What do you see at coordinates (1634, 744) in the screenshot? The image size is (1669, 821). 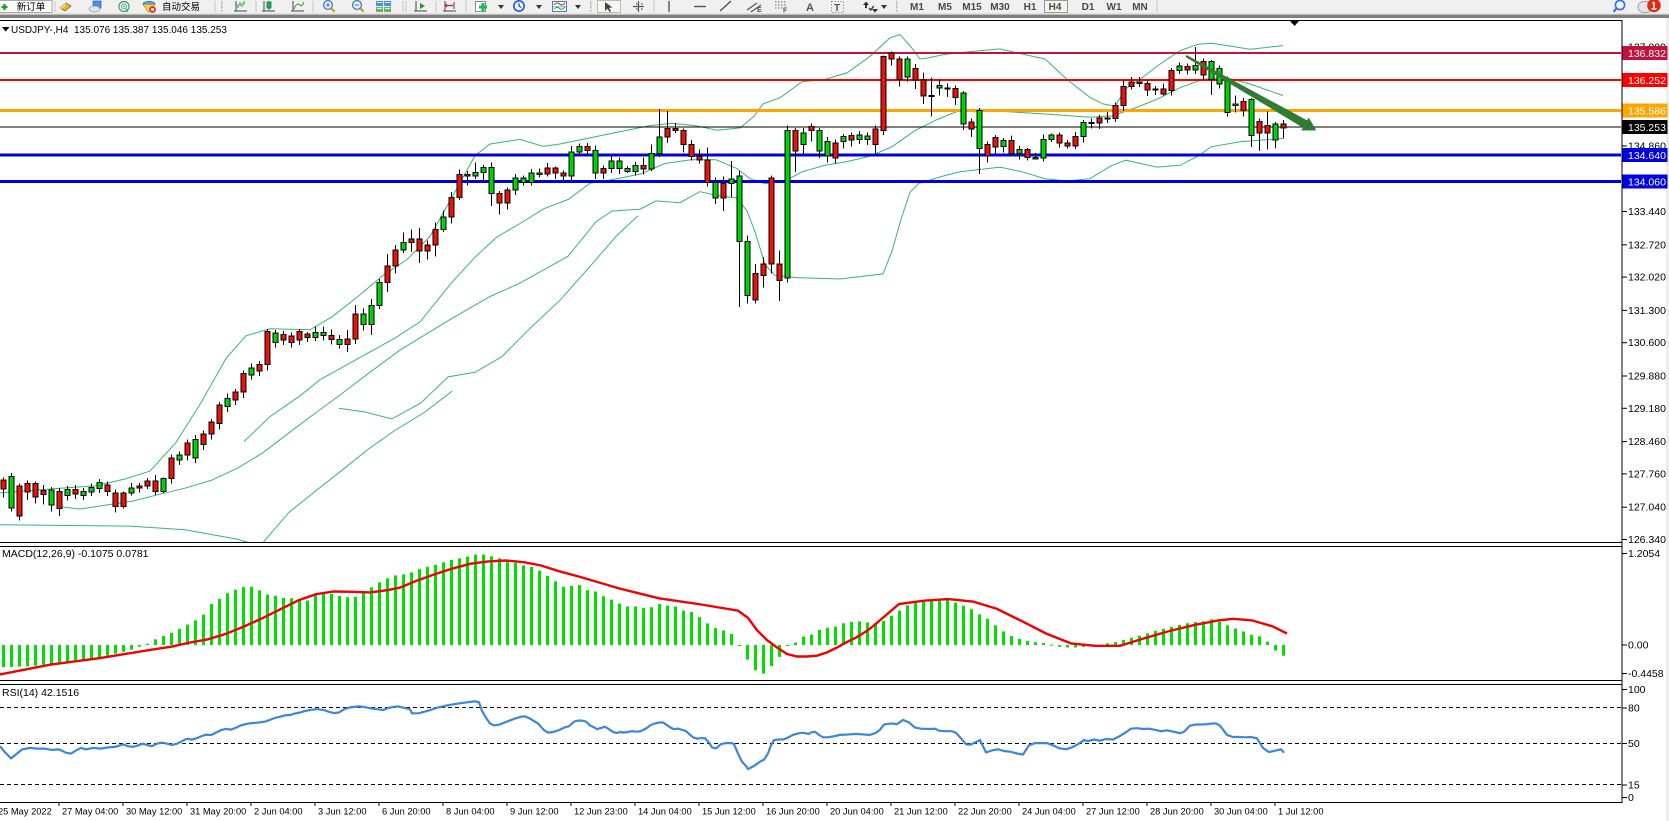 I see `svg-text: 50` at bounding box center [1634, 744].